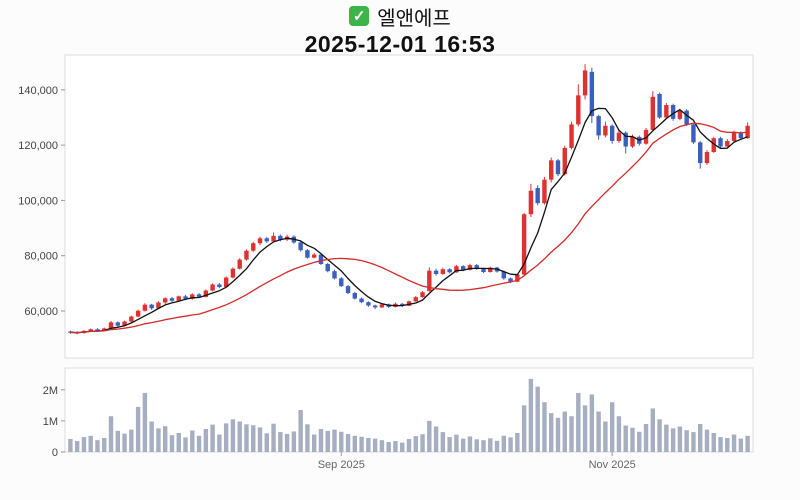 The height and width of the screenshot is (500, 800). I want to click on price-tick-label: 80,000, so click(41, 257).